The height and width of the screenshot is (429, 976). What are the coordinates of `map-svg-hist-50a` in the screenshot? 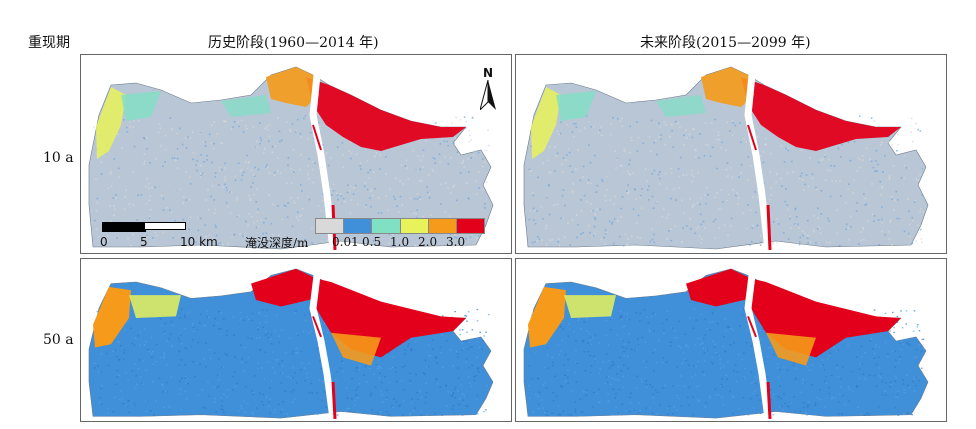 It's located at (291, 344).